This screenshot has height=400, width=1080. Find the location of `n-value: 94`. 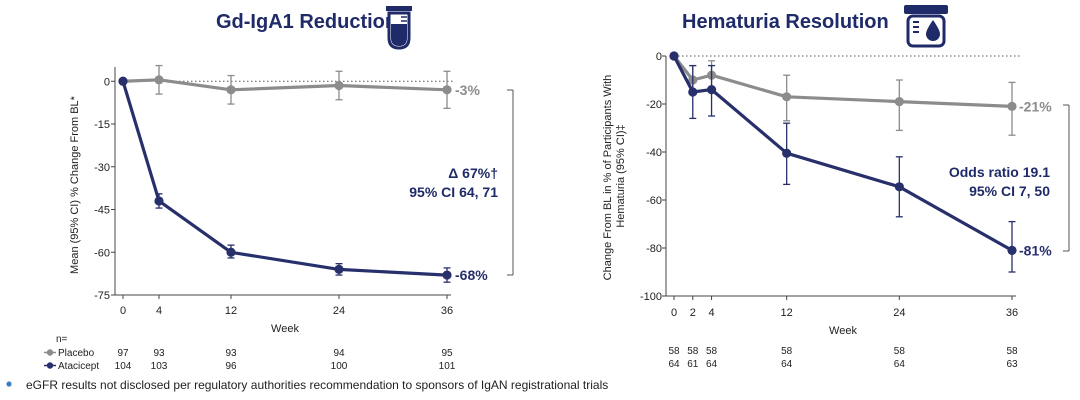

n-value: 94 is located at coordinates (339, 353).